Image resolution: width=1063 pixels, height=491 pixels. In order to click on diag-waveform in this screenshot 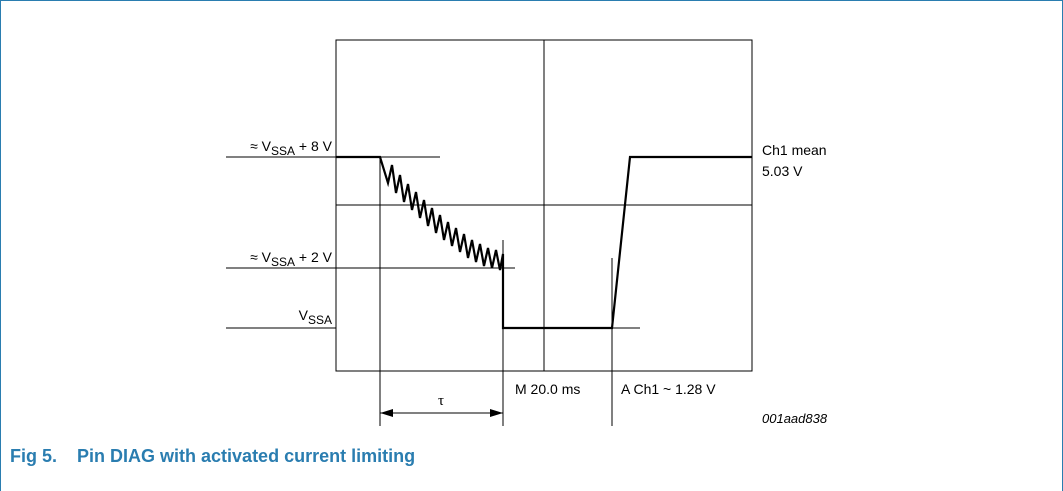, I will do `click(544, 242)`.